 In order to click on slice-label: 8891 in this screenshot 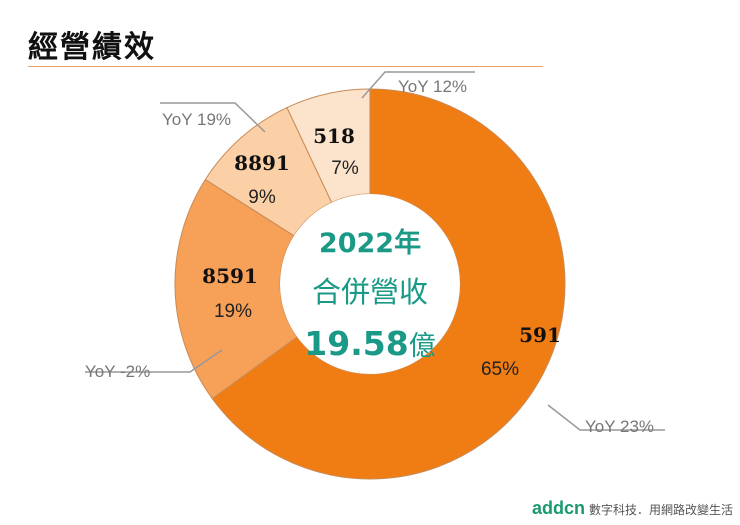, I will do `click(262, 163)`.